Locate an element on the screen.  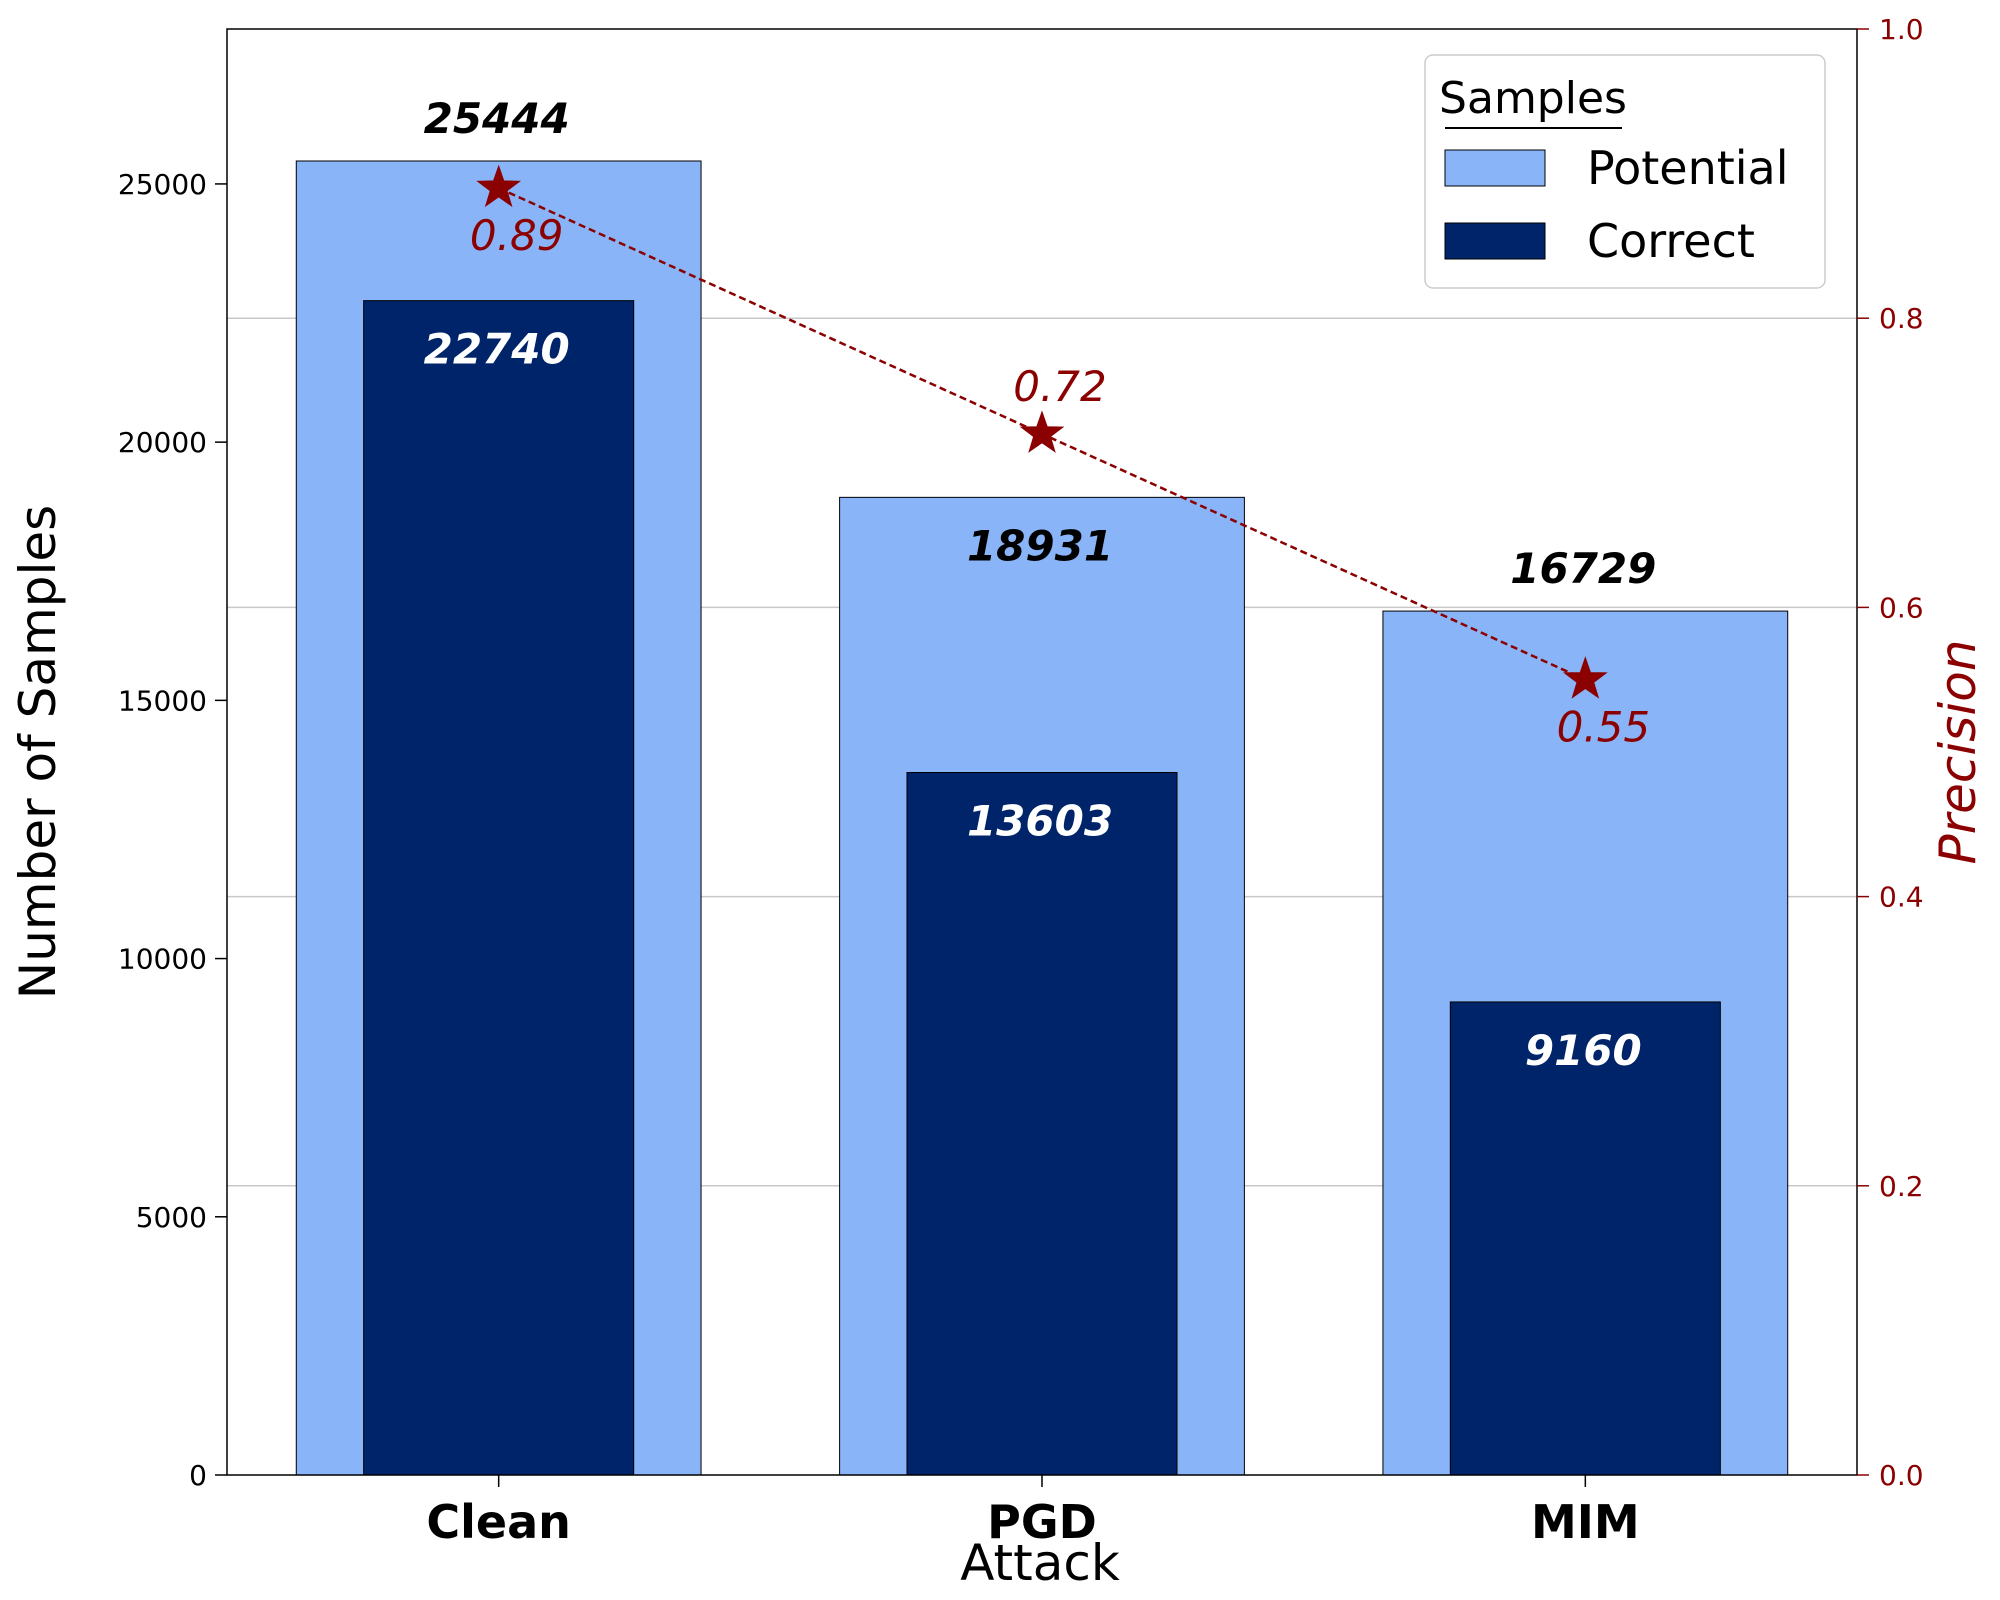
label-precision-mim: 0.55 is located at coordinates (1604, 727).